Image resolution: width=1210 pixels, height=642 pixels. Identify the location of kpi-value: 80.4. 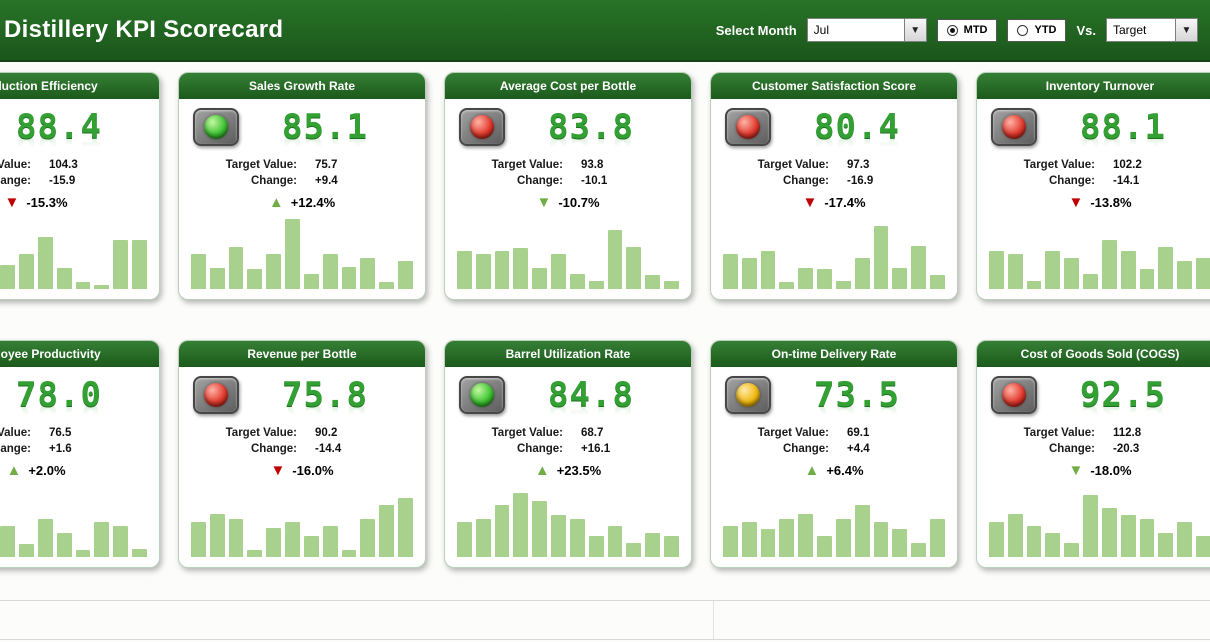
(857, 127).